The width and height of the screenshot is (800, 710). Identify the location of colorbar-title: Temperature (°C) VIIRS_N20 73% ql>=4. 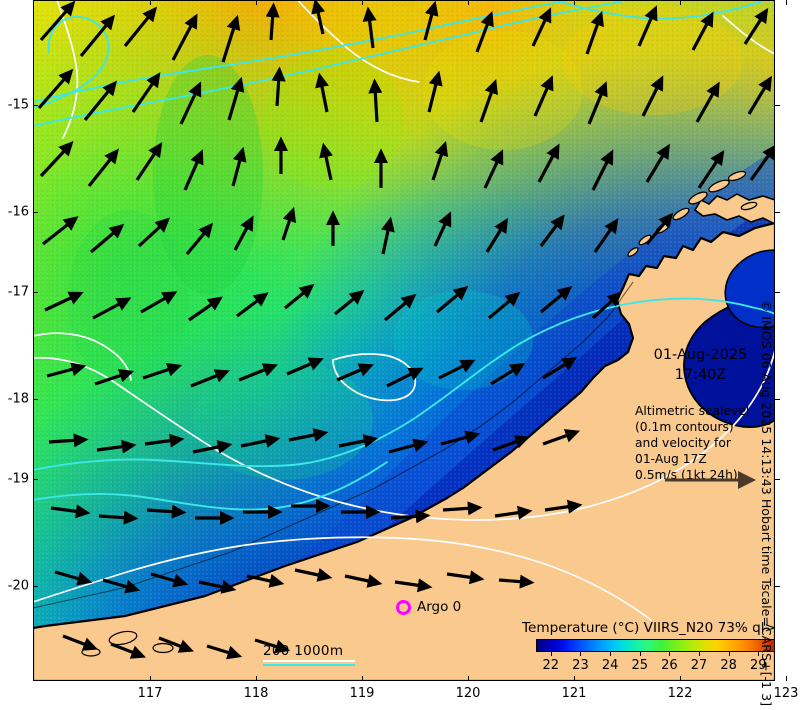
(648, 628).